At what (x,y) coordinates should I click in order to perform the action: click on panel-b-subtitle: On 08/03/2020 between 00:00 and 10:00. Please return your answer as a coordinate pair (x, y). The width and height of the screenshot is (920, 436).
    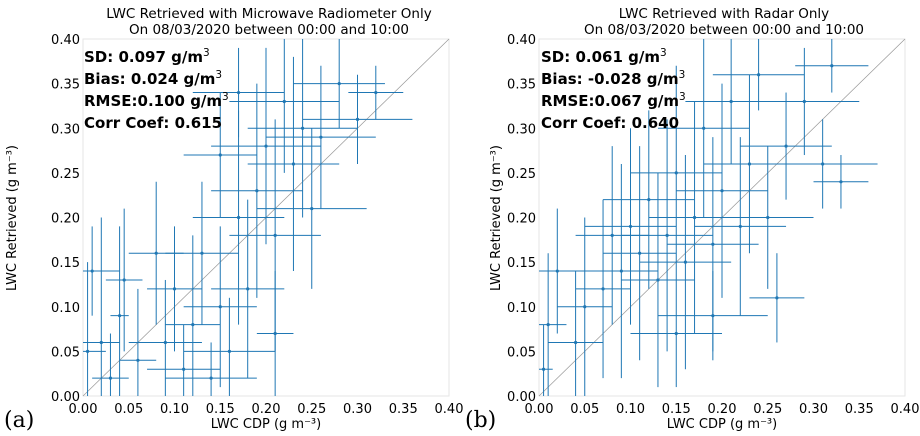
    Looking at the image, I should click on (724, 30).